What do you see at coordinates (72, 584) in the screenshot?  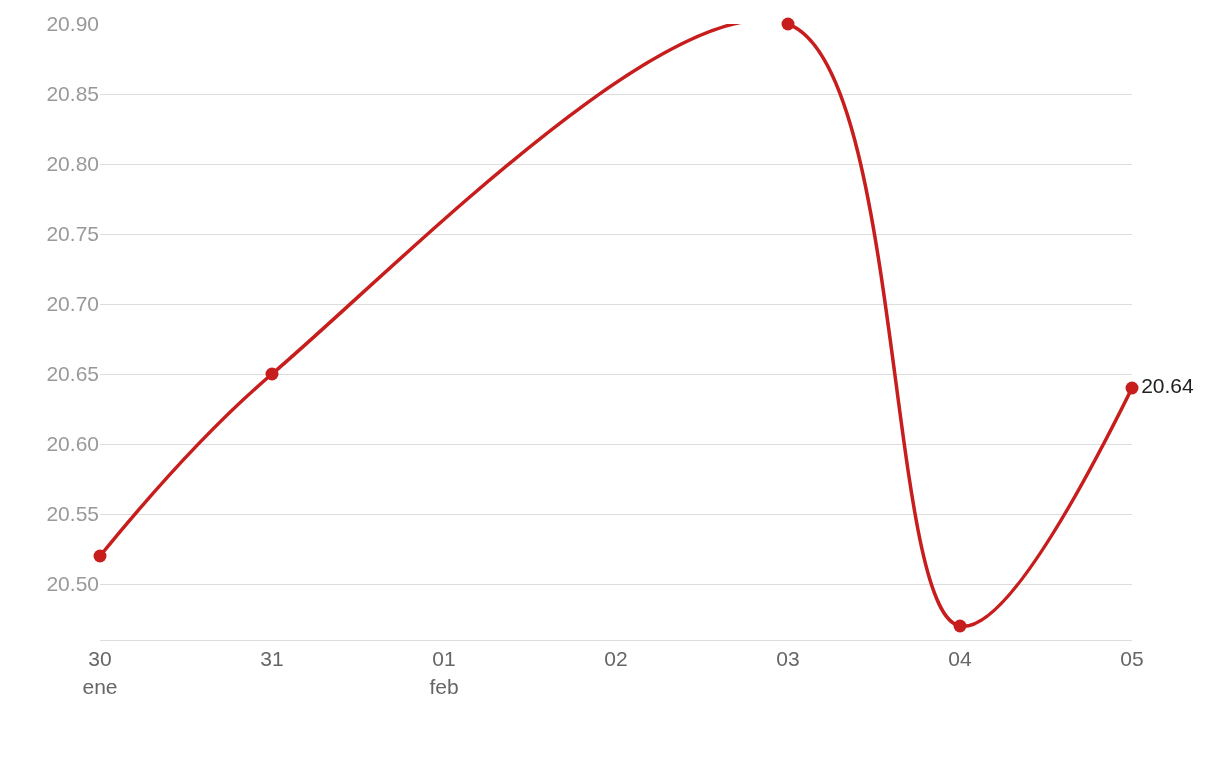 I see `y-tick-label: 20.50` at bounding box center [72, 584].